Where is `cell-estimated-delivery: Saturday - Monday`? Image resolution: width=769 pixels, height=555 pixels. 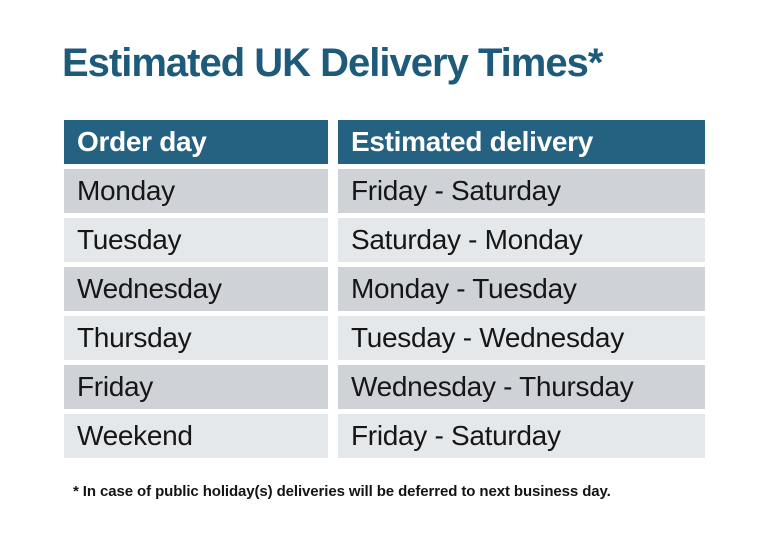
cell-estimated-delivery: Saturday - Monday is located at coordinates (521, 240).